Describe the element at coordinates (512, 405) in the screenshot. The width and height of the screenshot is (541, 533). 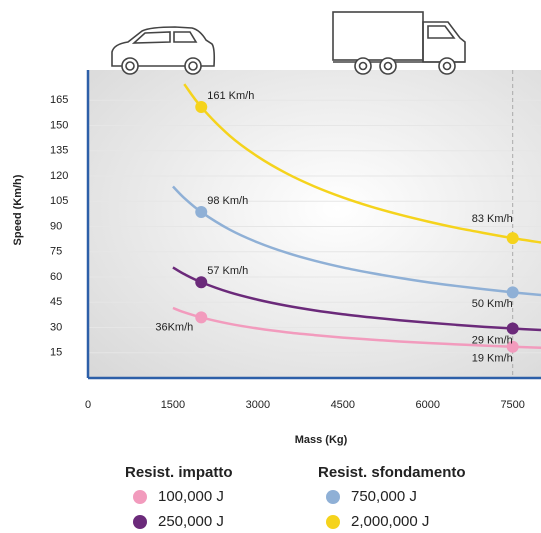
I see `x-tick-label: 7500` at that location.